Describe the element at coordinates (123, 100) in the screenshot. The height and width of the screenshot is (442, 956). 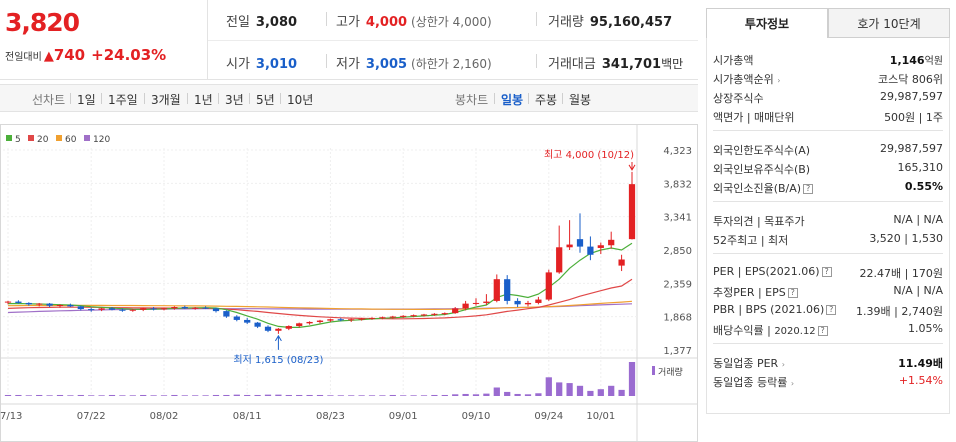
I see `period-1w: 1주일` at that location.